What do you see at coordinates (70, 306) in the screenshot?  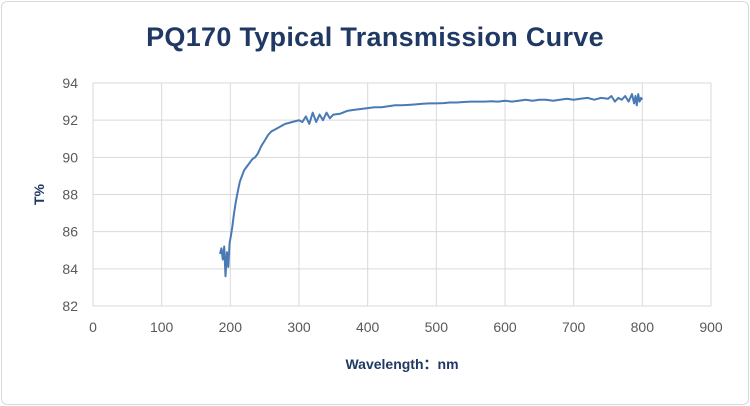 I see `y-tick-label: 82` at bounding box center [70, 306].